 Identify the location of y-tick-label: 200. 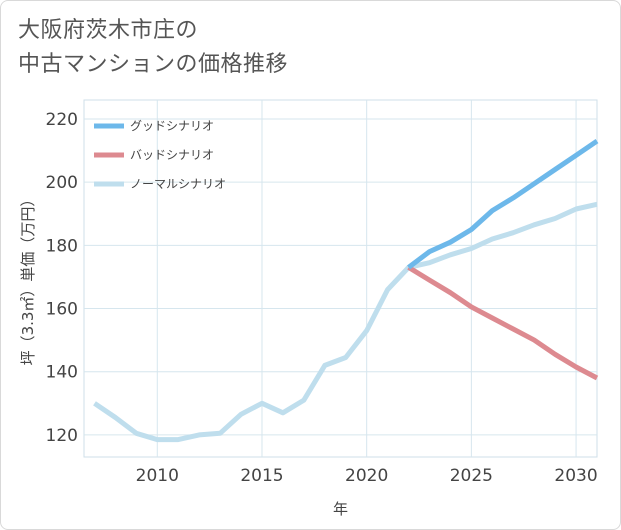
(62, 183).